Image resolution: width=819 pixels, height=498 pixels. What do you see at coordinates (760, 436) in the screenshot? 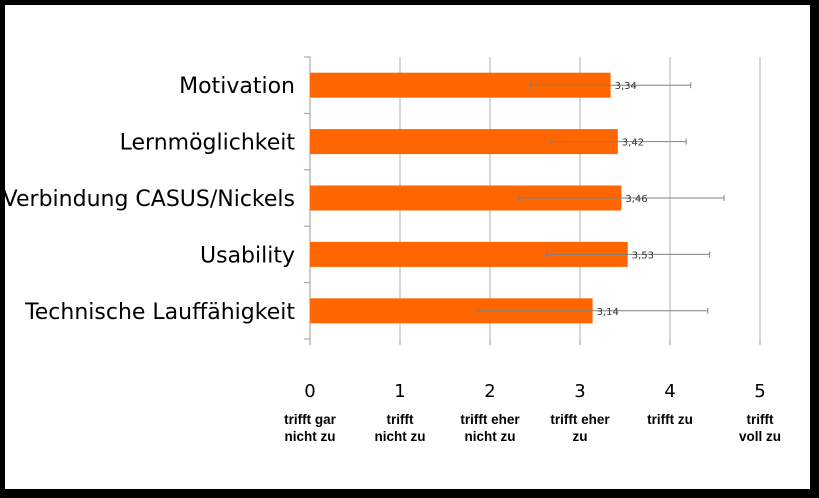
I see `scale-label-line2-5: voll zu` at bounding box center [760, 436].